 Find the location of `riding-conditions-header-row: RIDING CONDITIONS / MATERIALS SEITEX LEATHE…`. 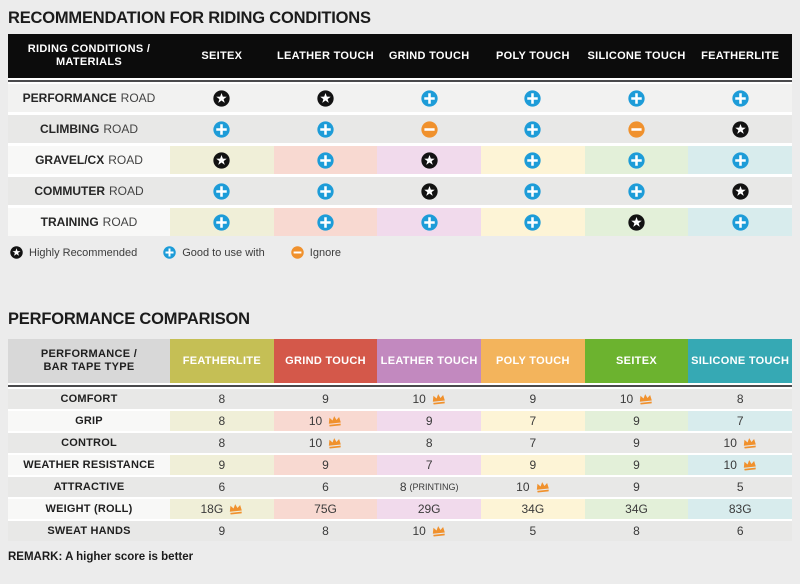

riding-conditions-header-row: RIDING CONDITIONS / MATERIALS SEITEX LEATHE… is located at coordinates (400, 56).